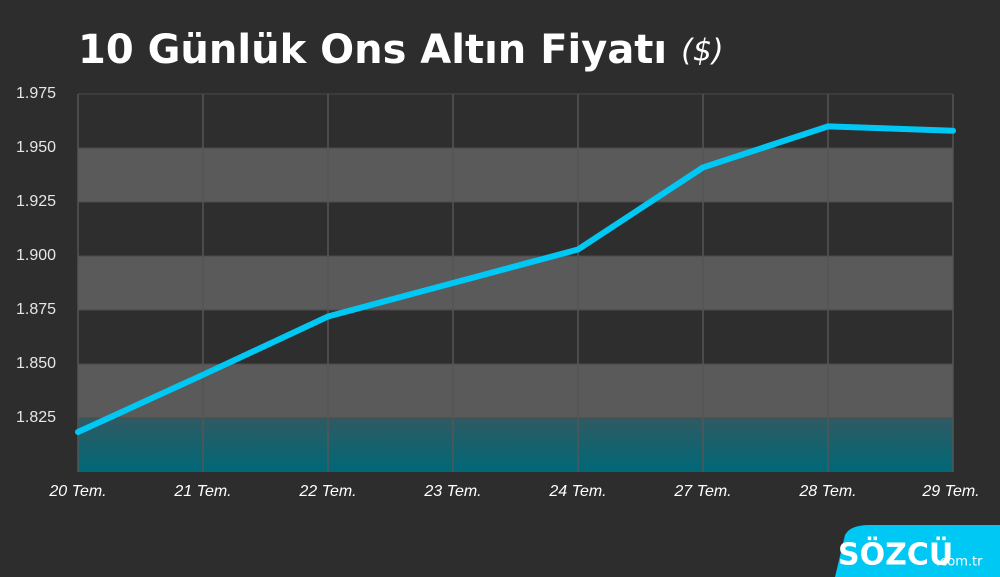  I want to click on x-tick-label: 27 Tem., so click(702, 491).